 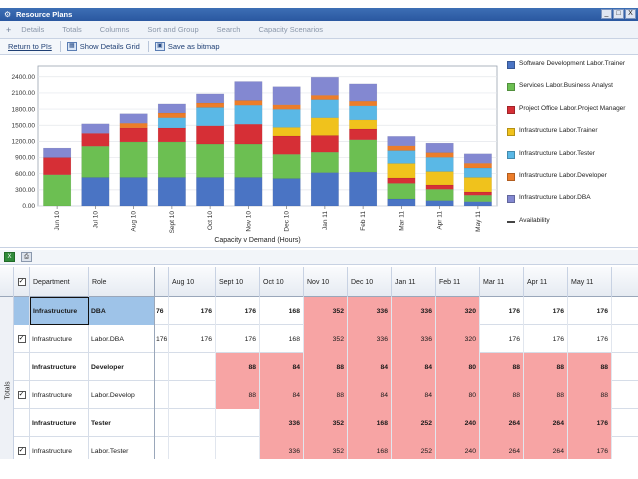 What do you see at coordinates (502, 282) in the screenshot?
I see `month-header-cell: Mar 11` at bounding box center [502, 282].